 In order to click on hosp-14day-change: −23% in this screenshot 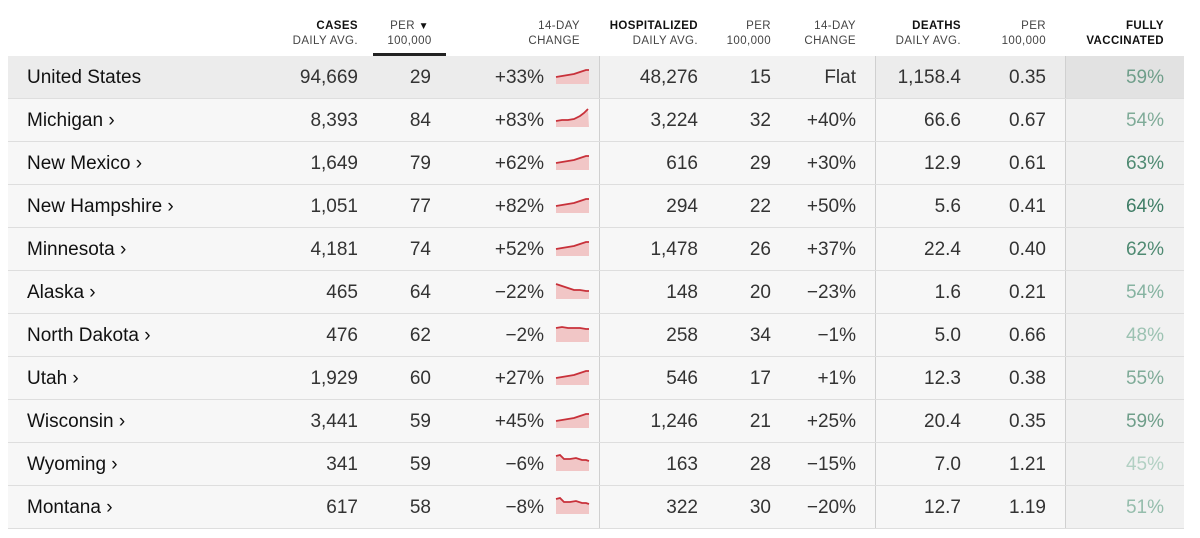, I will do `click(831, 292)`.